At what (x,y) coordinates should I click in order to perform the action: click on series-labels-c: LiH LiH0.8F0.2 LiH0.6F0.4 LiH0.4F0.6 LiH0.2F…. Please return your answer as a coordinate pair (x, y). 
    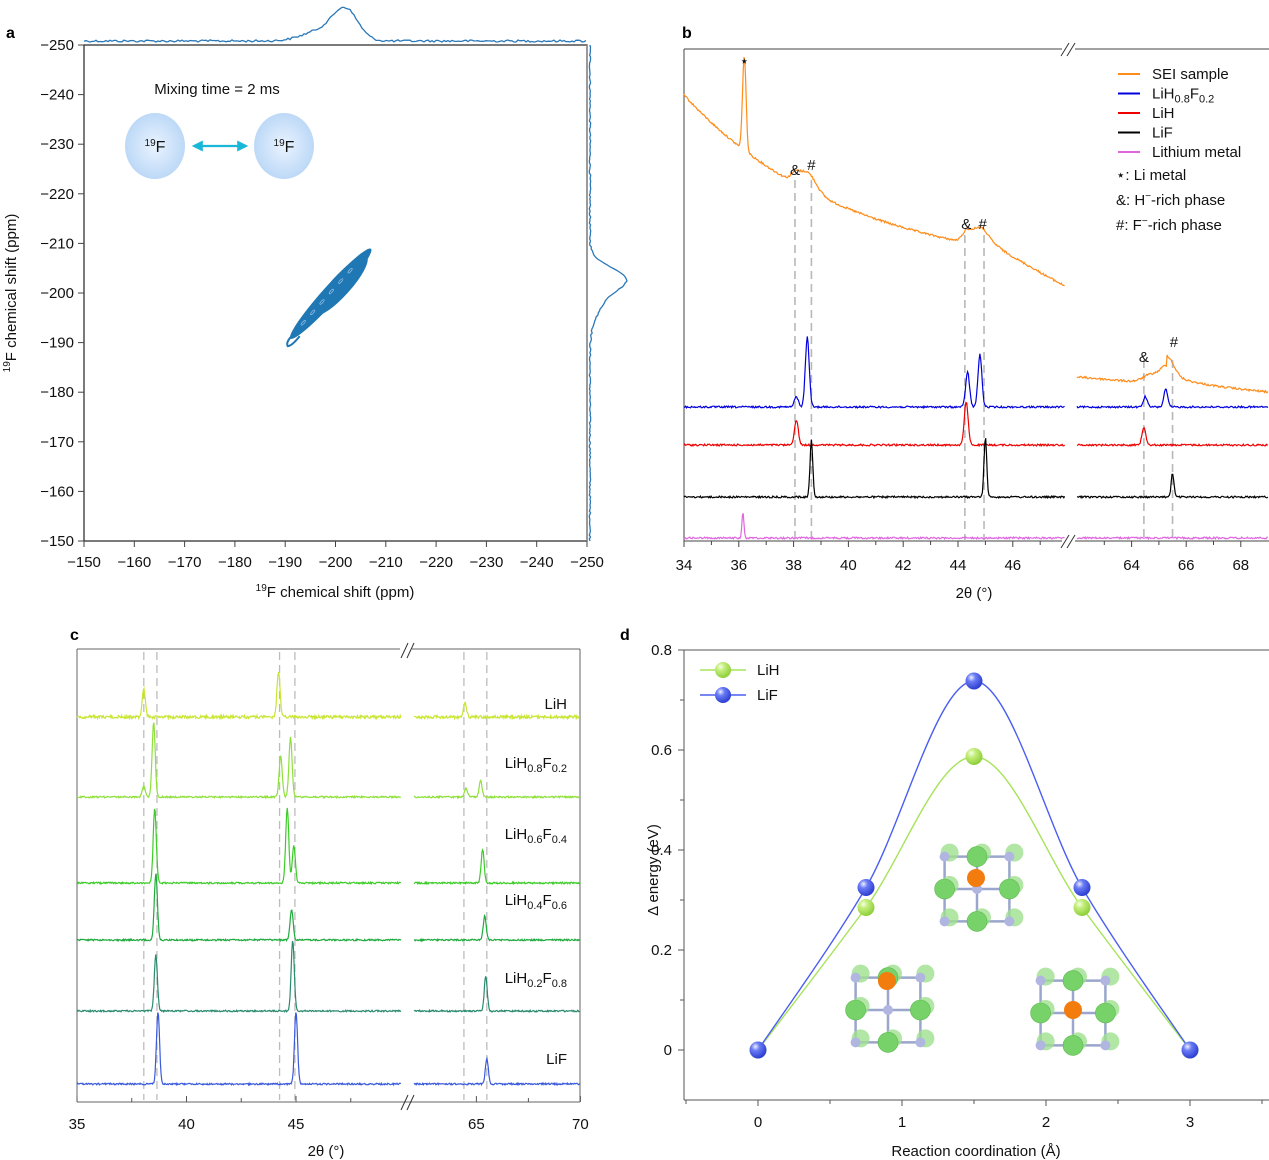
    Looking at the image, I should click on (536, 882).